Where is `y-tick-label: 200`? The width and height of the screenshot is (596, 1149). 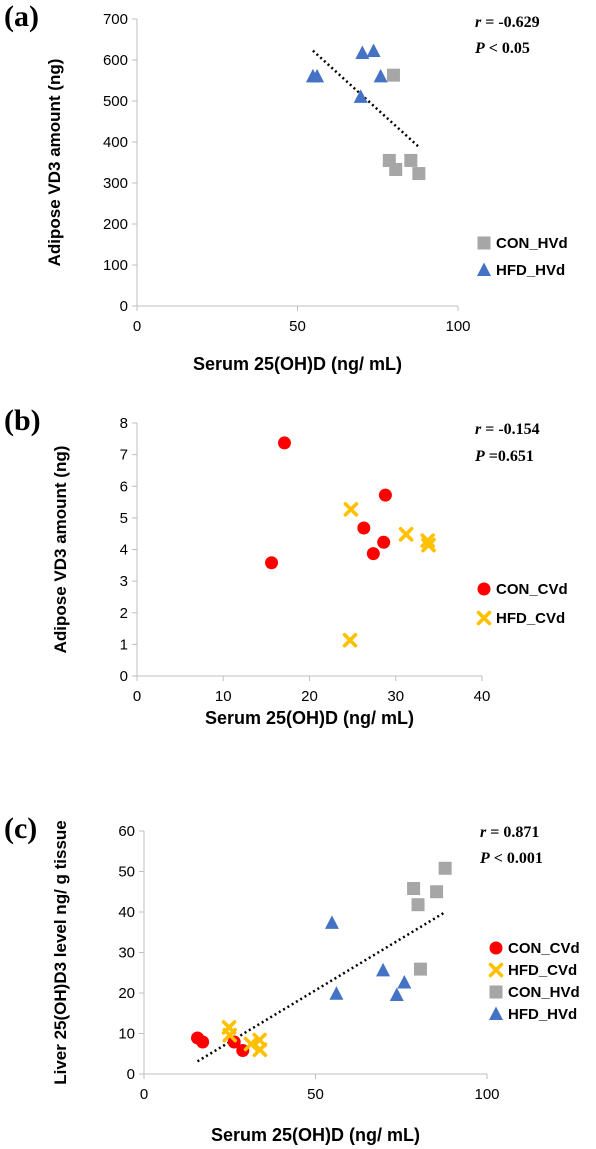
y-tick-label: 200 is located at coordinates (115, 224).